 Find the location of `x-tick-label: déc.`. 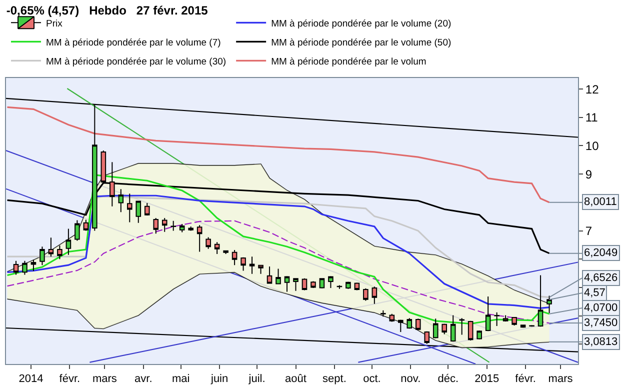

x-tick-label: déc. is located at coordinates (448, 379).